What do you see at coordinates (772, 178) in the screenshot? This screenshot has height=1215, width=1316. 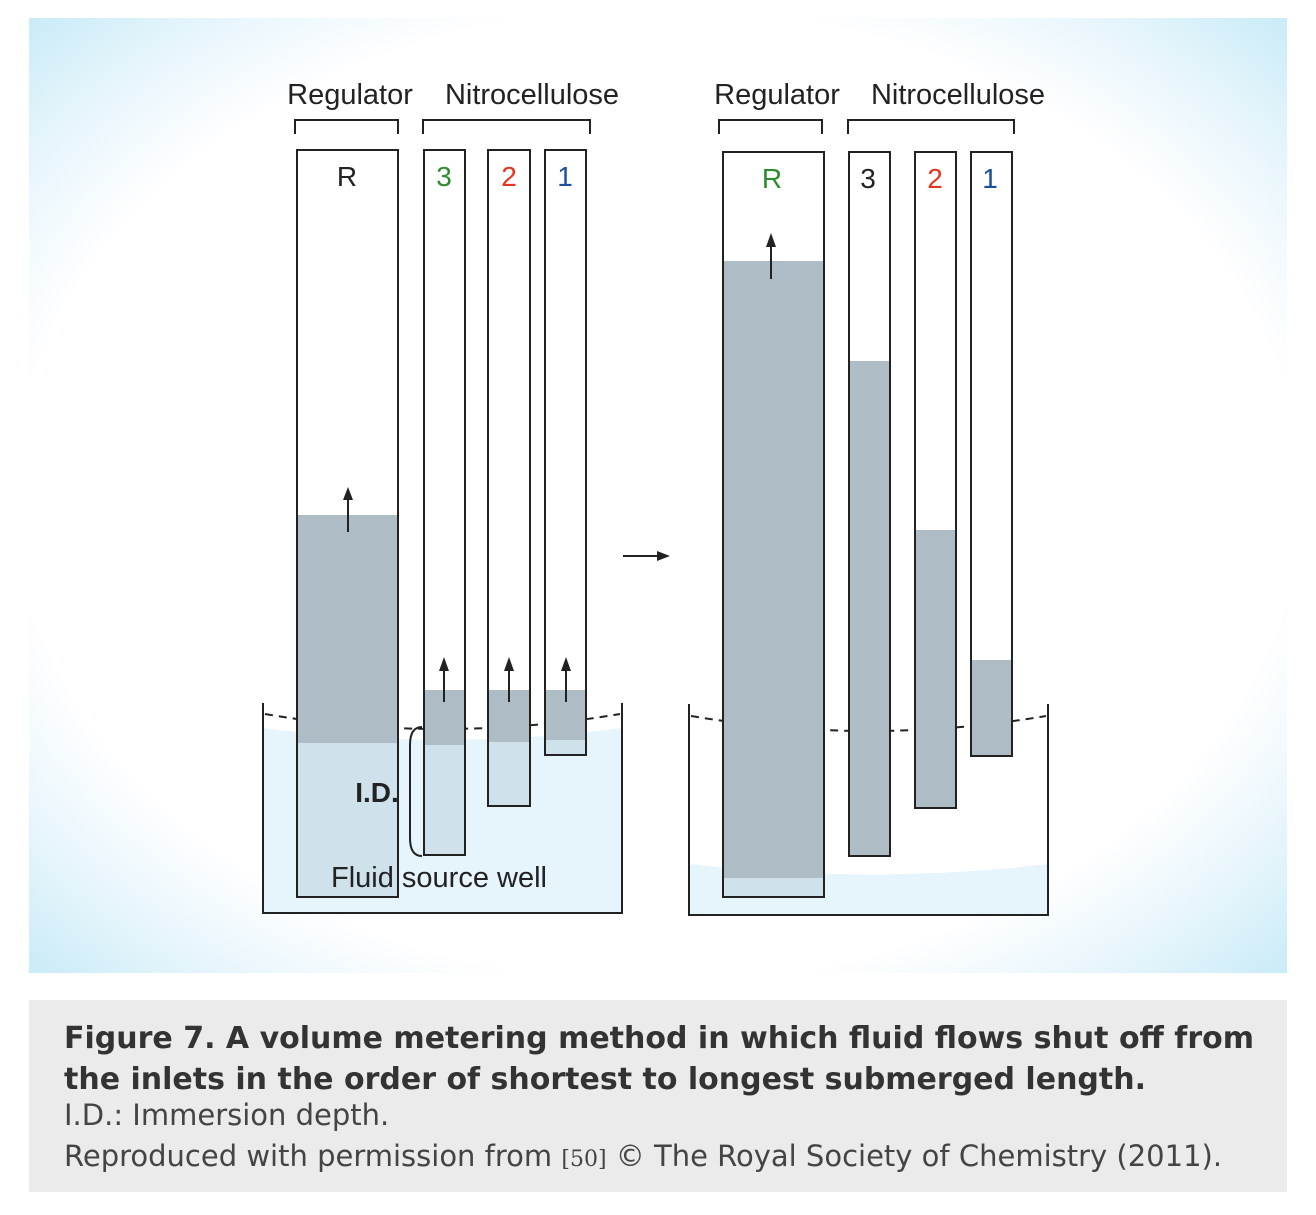 I see `right-regulator-strip-label: R` at bounding box center [772, 178].